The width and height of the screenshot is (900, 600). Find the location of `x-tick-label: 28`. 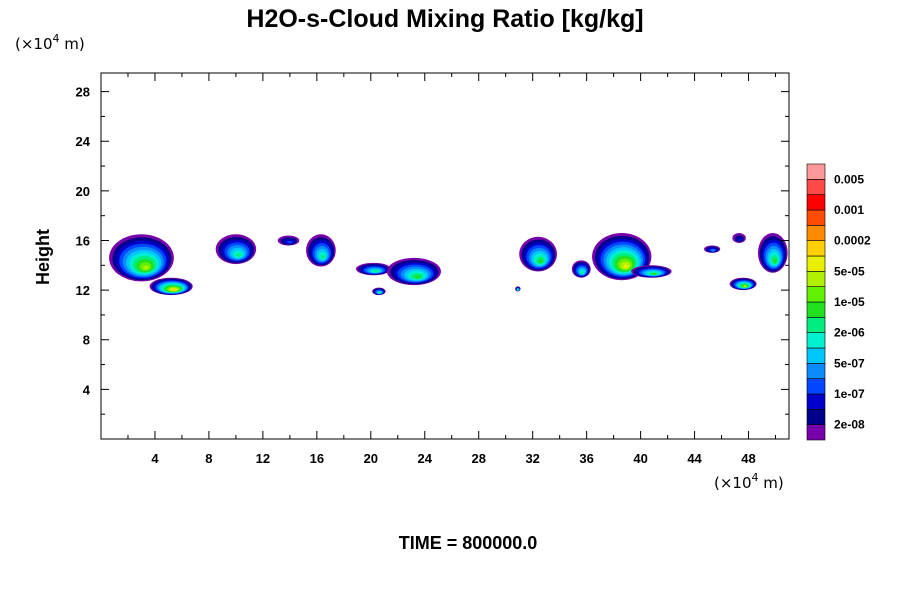

x-tick-label: 28 is located at coordinates (478, 458).